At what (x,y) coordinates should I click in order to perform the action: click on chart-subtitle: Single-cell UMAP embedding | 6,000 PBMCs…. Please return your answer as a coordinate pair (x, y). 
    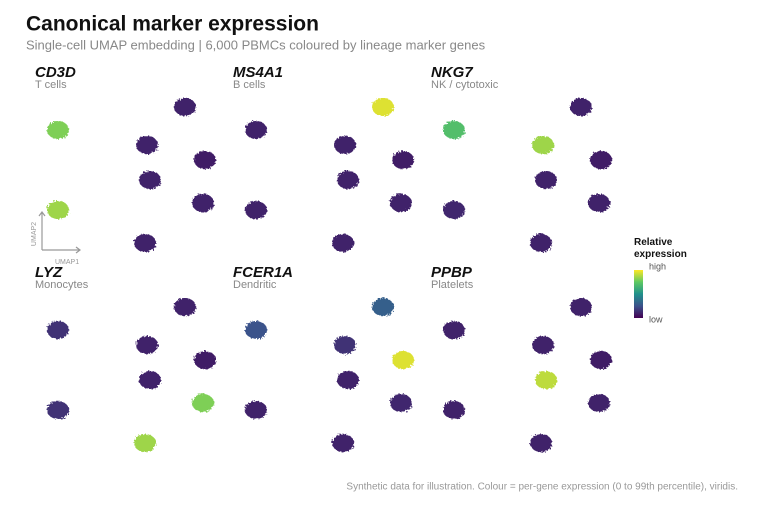
    Looking at the image, I should click on (256, 44).